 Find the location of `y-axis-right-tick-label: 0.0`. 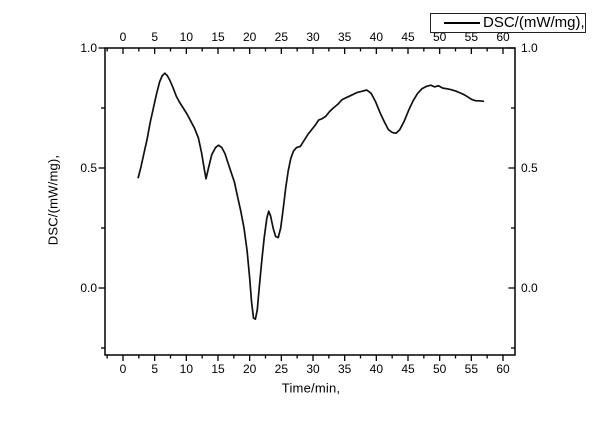

y-axis-right-tick-label: 0.0 is located at coordinates (529, 288).